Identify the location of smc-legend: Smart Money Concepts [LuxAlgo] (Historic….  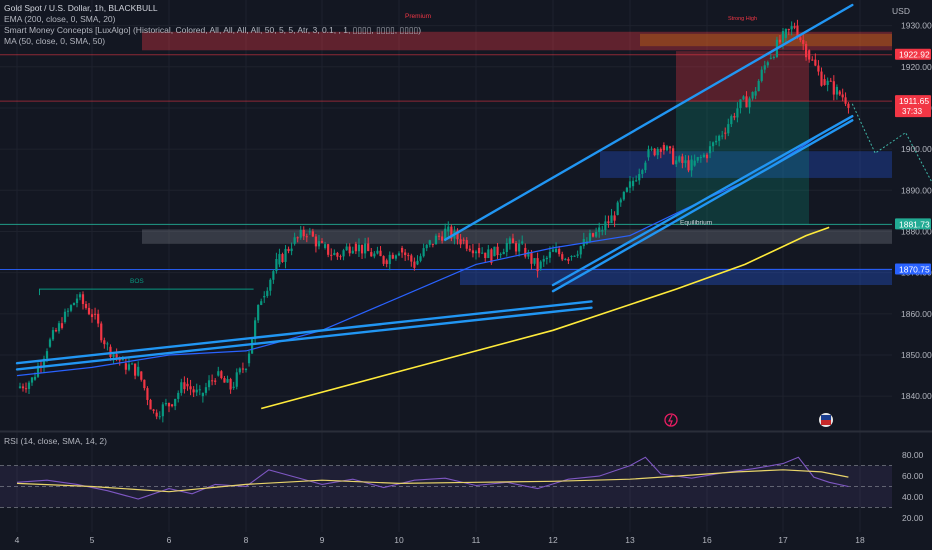
(213, 30).